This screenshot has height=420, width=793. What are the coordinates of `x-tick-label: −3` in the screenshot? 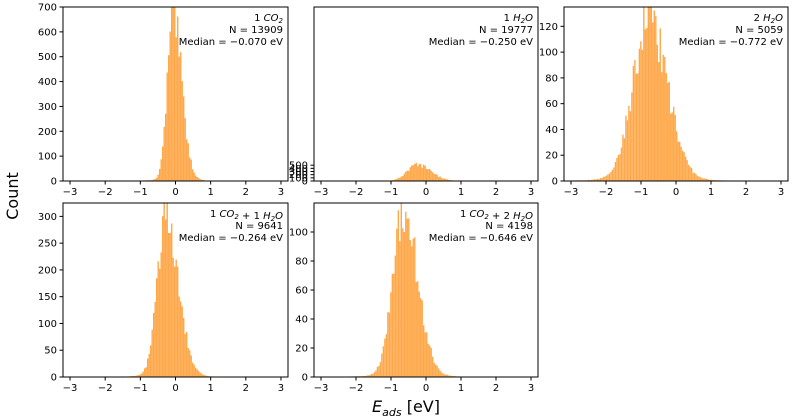 It's located at (321, 192).